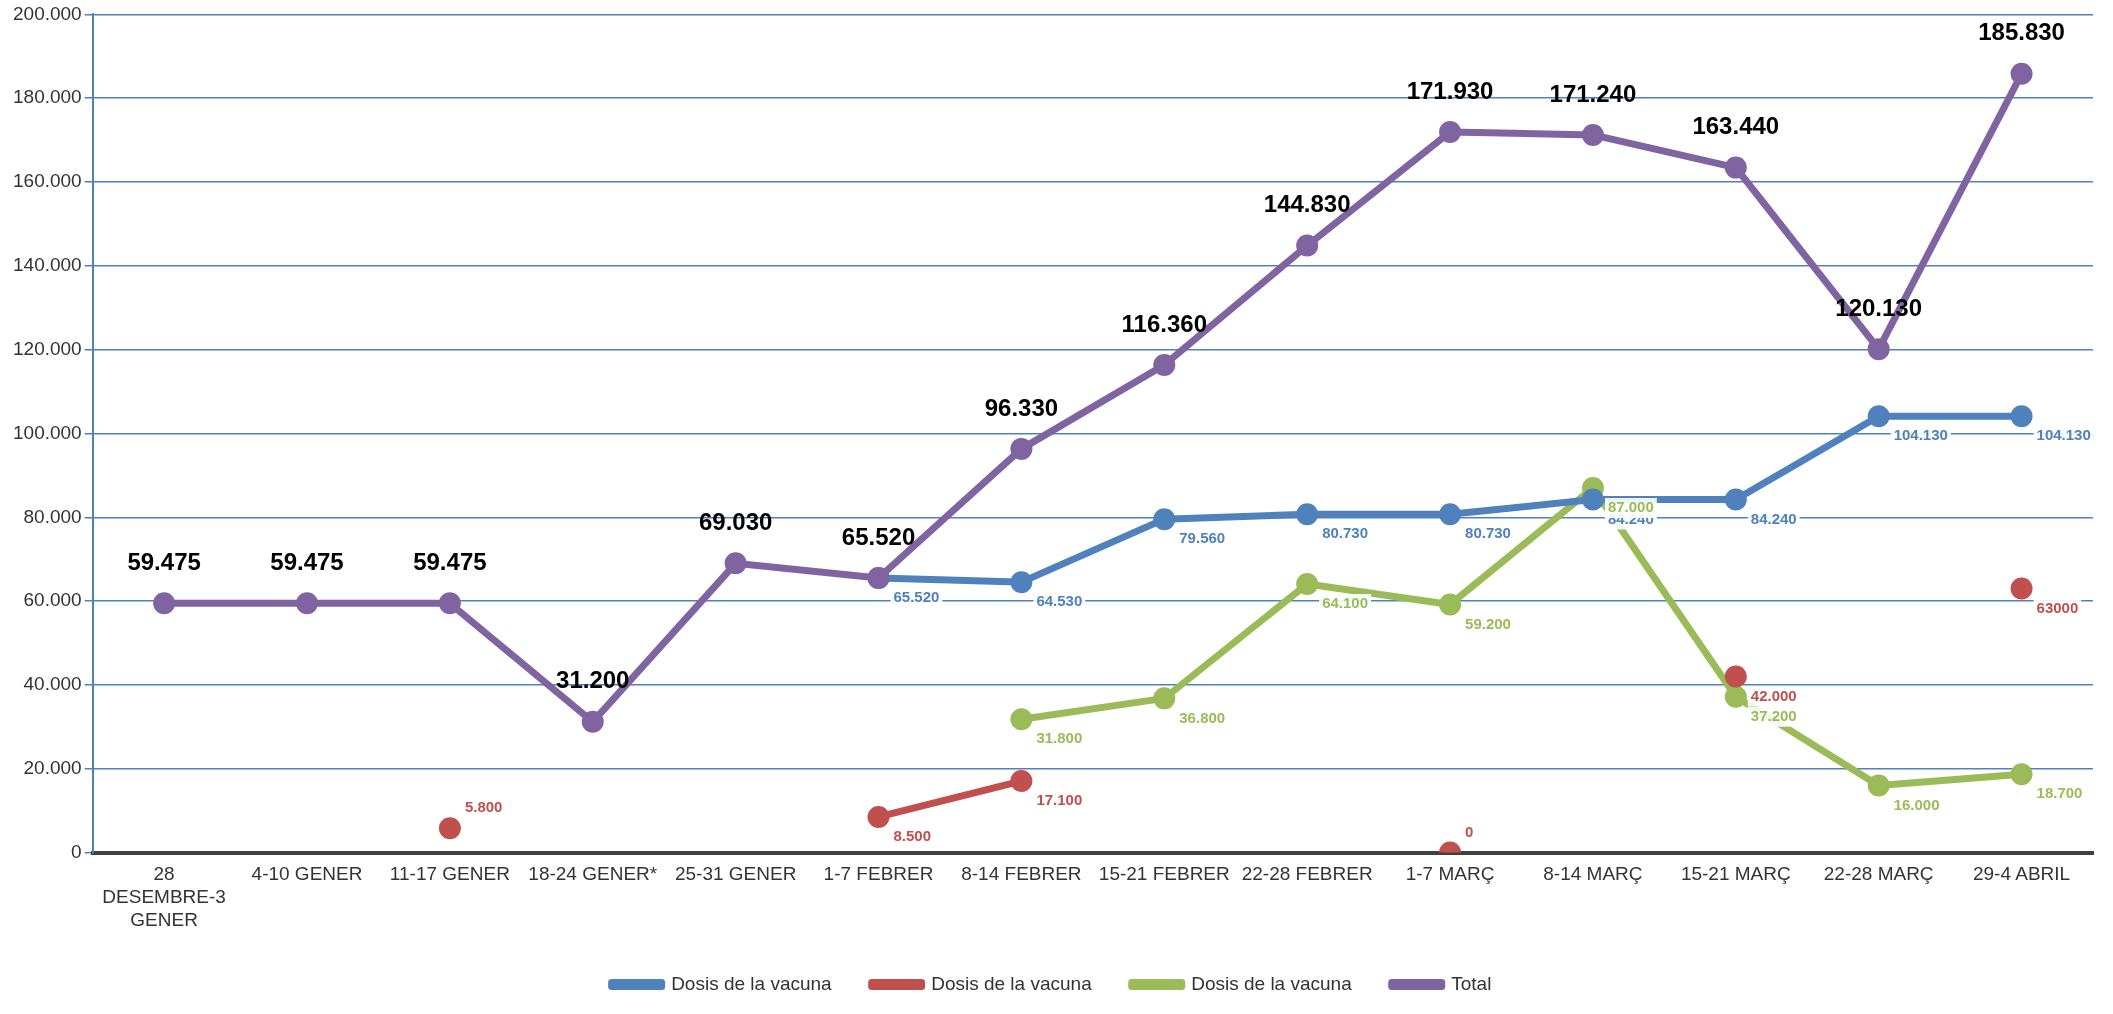 The image size is (2113, 1014). Describe the element at coordinates (878, 874) in the screenshot. I see `x-tick-label: 1-7 FEBRER` at that location.